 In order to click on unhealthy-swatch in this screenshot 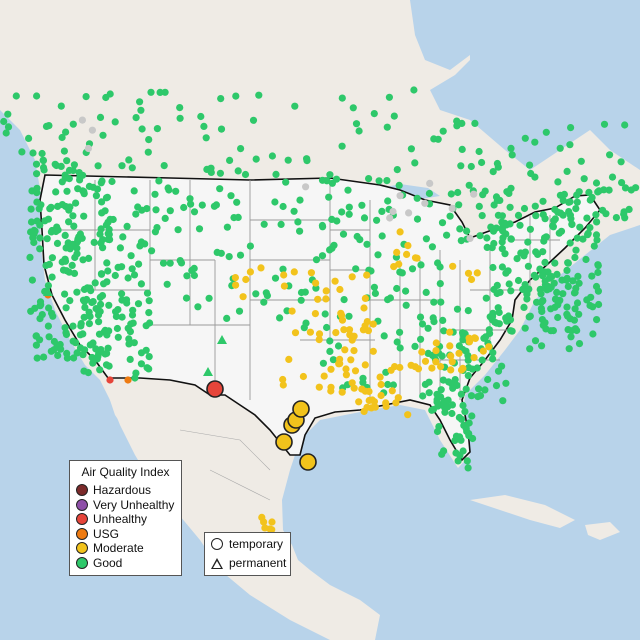, I will do `click(82, 519)`.